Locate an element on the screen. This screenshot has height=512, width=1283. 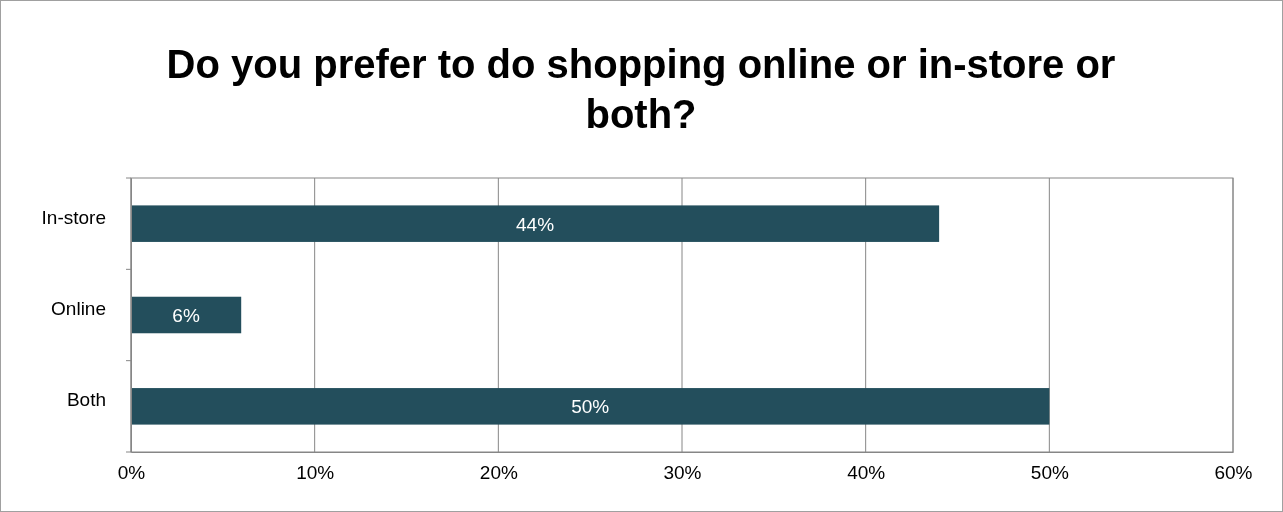
x-tick-label: 10% is located at coordinates (315, 473).